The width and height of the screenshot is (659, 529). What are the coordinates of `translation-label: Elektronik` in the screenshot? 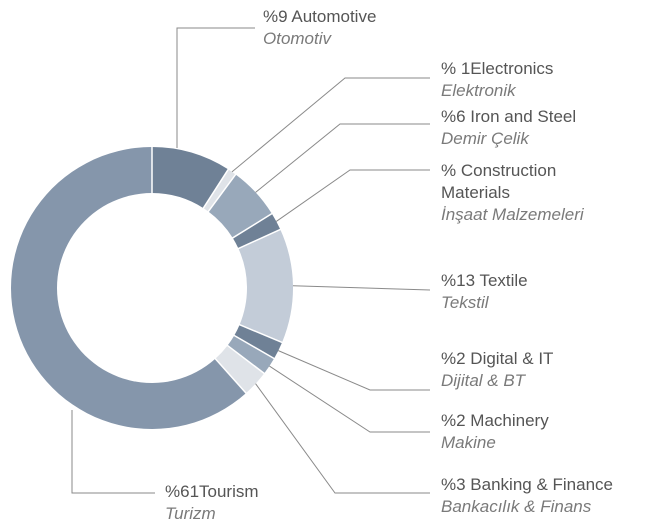 It's located at (478, 90).